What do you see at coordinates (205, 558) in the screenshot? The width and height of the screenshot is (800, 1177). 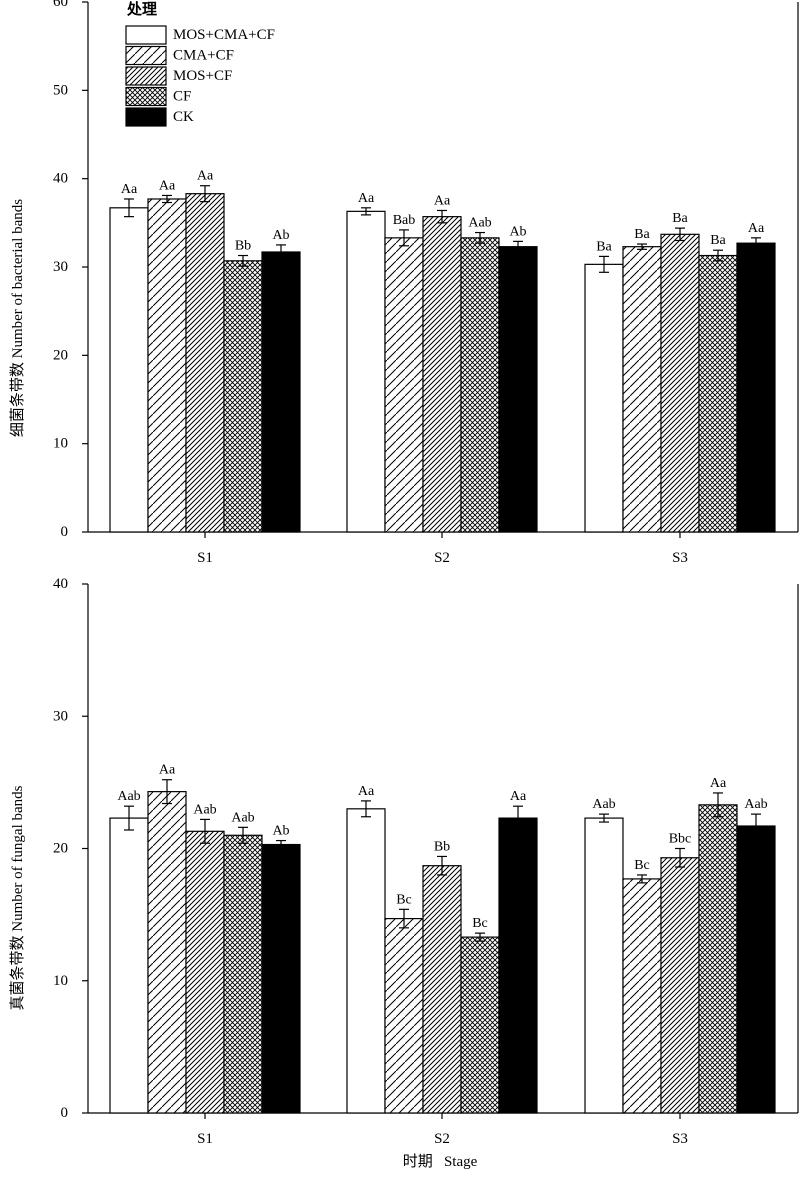 I see `bacterial-category-label: S1` at bounding box center [205, 558].